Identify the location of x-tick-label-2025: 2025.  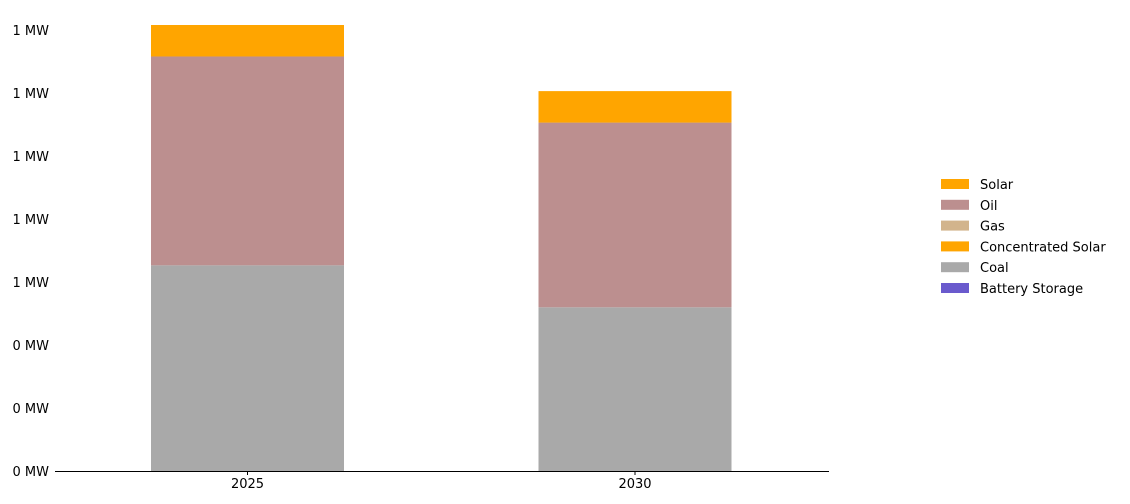
(247, 484).